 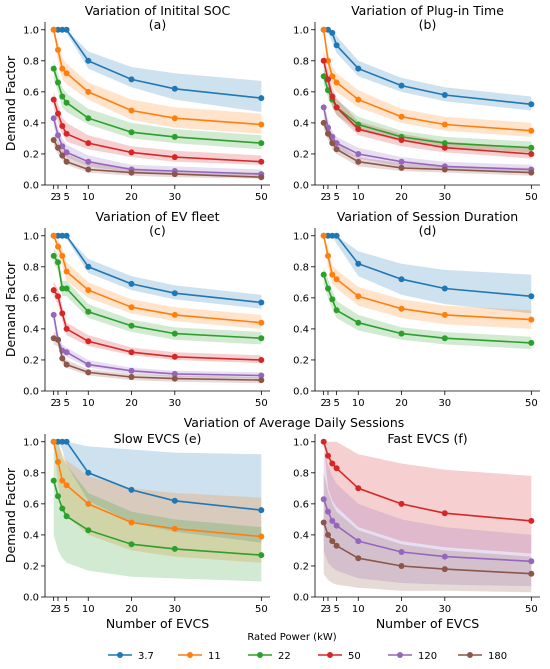 What do you see at coordinates (284, 656) in the screenshot?
I see `legend-label: 22` at bounding box center [284, 656].